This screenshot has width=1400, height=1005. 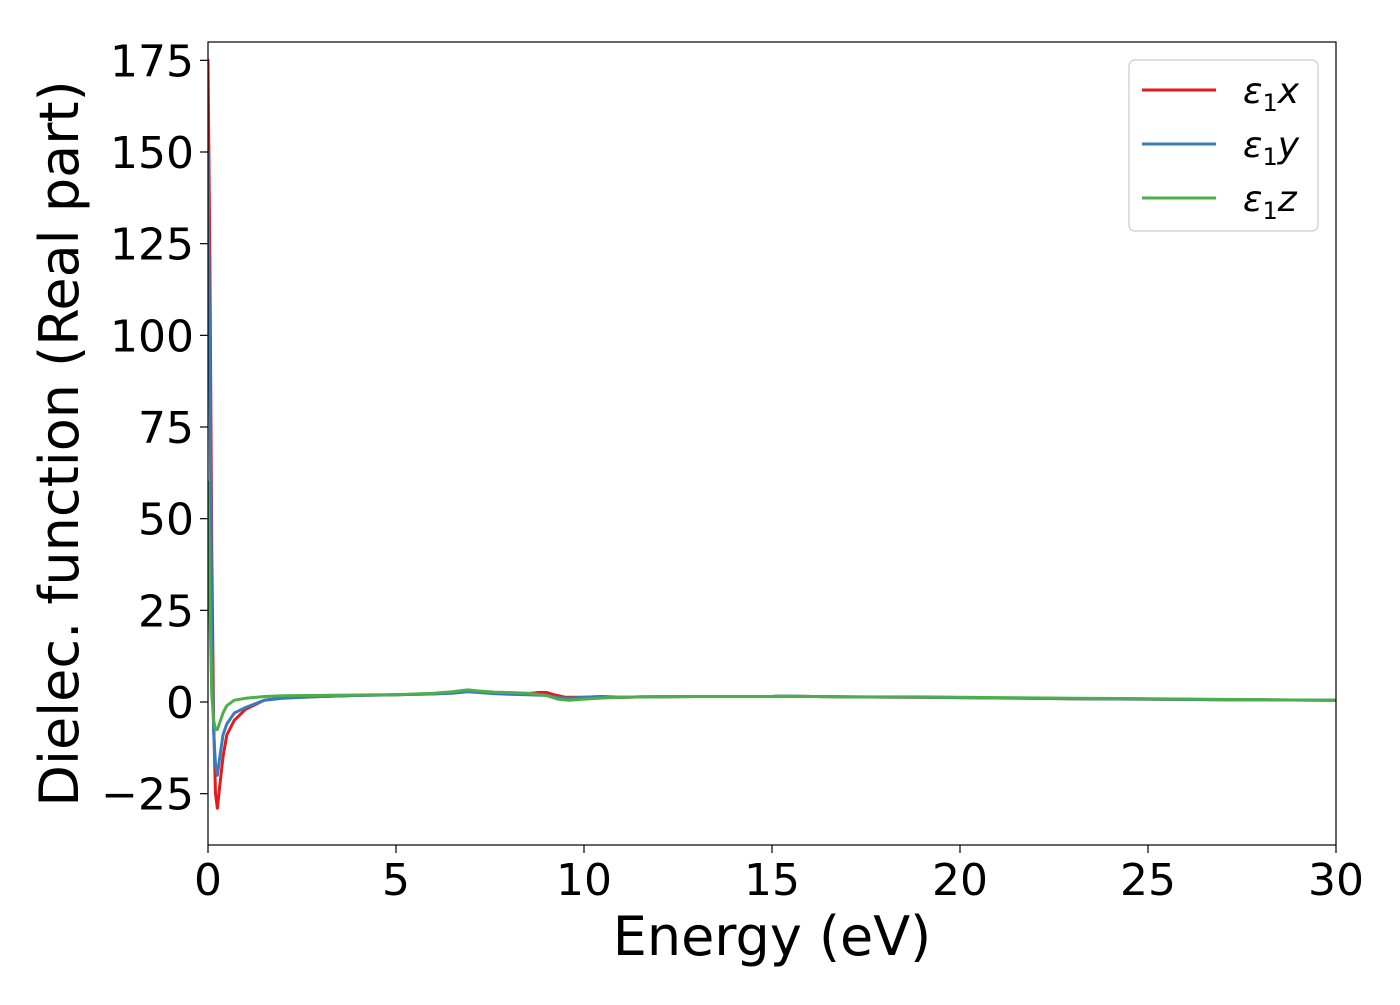 I want to click on x-tick-label: 20, so click(x=960, y=880).